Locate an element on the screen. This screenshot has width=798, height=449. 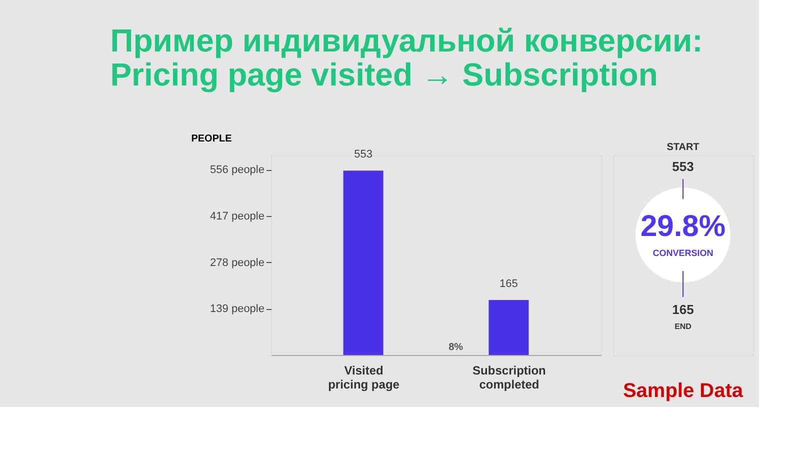
y-axis-title: PEOPLE is located at coordinates (211, 139).